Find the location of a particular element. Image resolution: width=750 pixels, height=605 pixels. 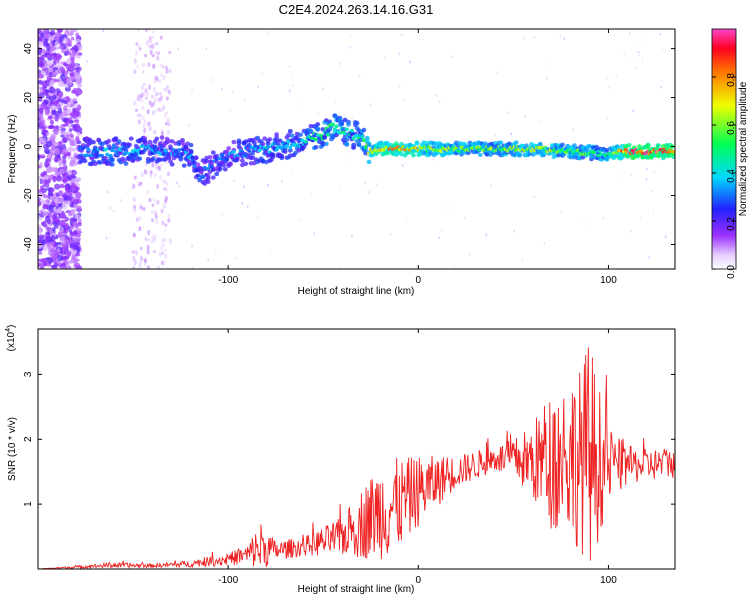

y-tick-label: 3 is located at coordinates (28, 374).